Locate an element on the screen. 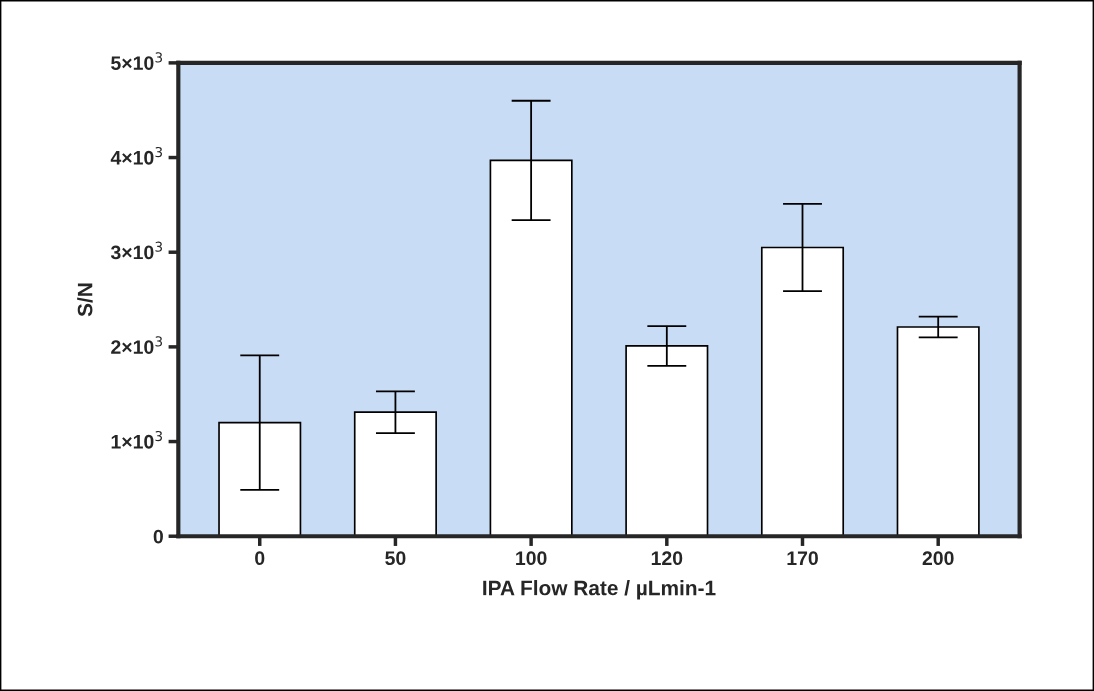  y-axis-title: S/N is located at coordinates (85, 300).